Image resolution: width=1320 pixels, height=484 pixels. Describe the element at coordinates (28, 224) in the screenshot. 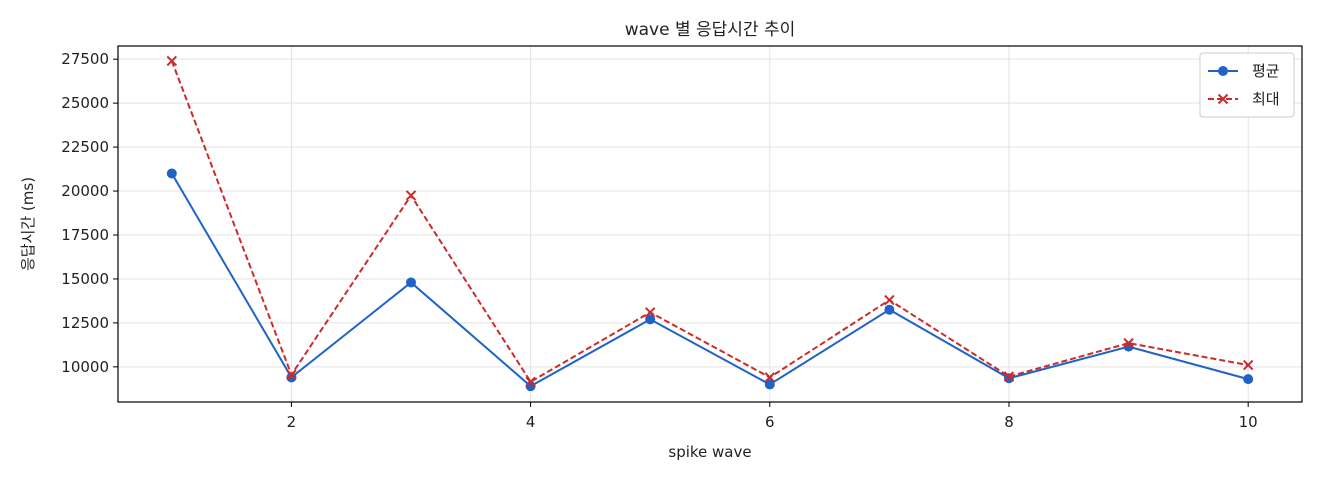

I see `y-axis-label: 응답시간 (ms)` at that location.